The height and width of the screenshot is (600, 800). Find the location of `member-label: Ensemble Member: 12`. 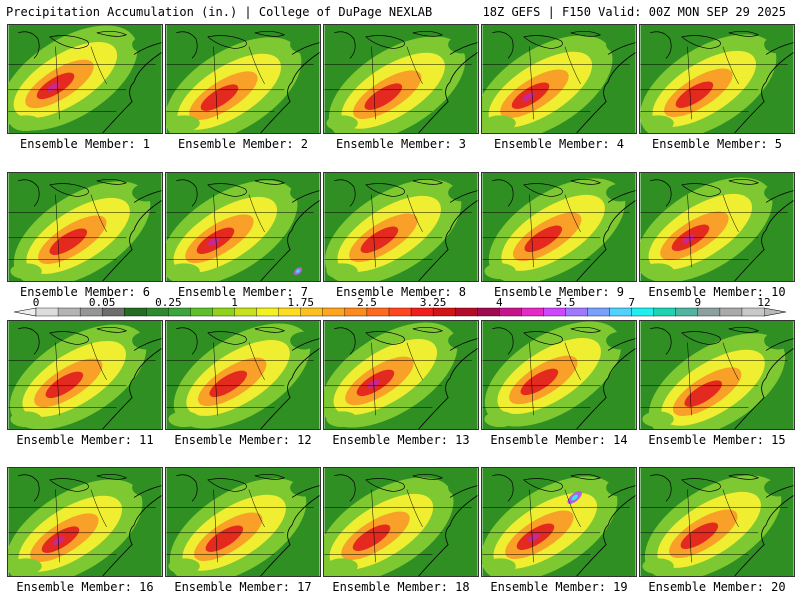

member-label: Ensemble Member: 12 is located at coordinates (243, 440).